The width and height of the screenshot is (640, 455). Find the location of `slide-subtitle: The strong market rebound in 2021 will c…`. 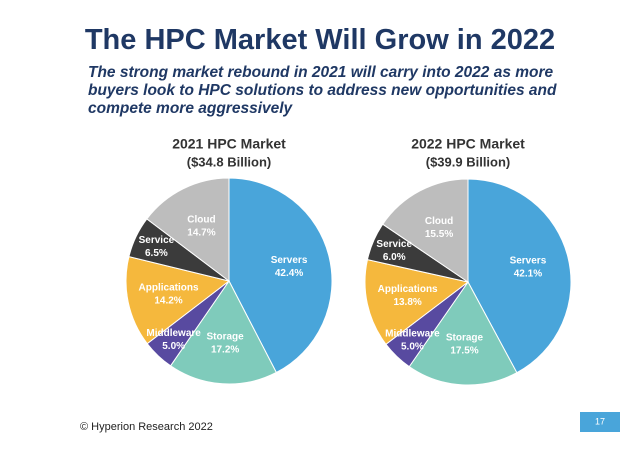

slide-subtitle: The strong market rebound in 2021 will c… is located at coordinates (322, 90).